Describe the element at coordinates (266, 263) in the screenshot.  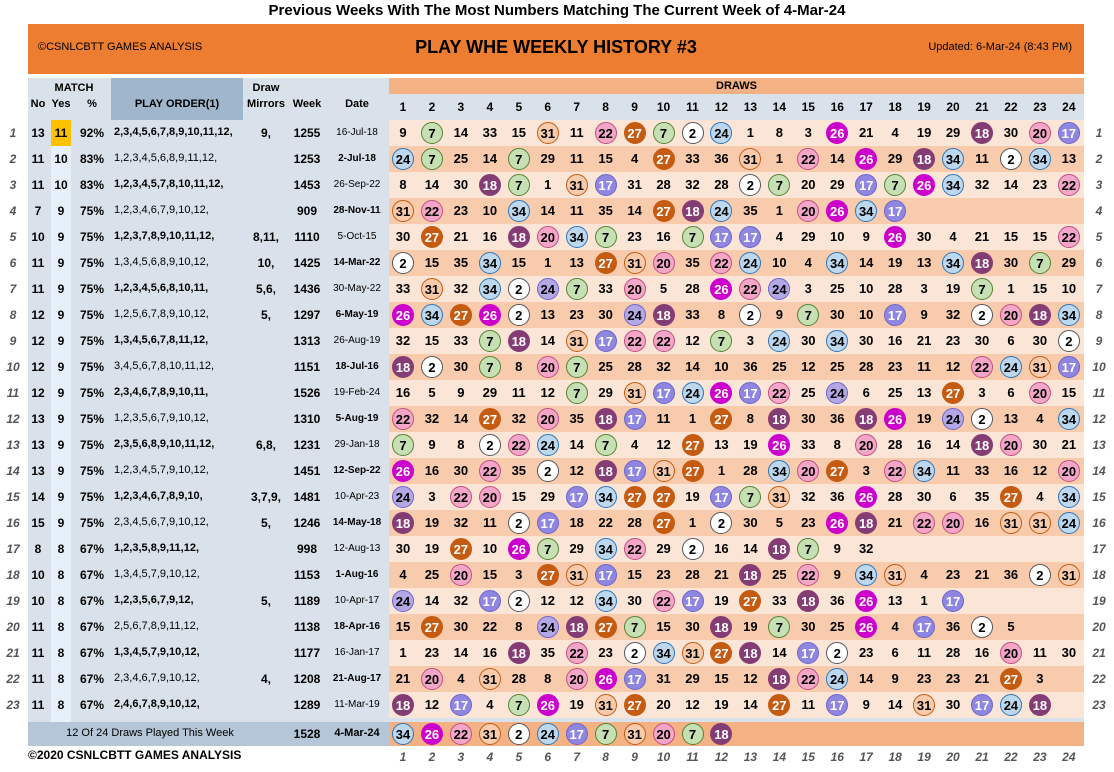
I see `draw-mirrors: 10,` at that location.